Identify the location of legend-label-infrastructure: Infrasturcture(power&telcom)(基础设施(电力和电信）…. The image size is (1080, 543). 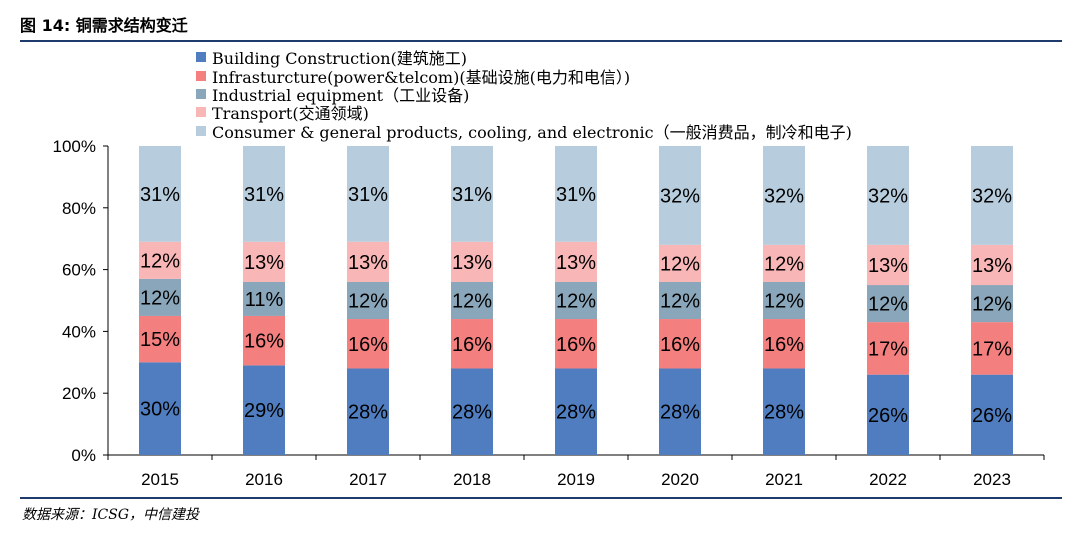
(421, 77).